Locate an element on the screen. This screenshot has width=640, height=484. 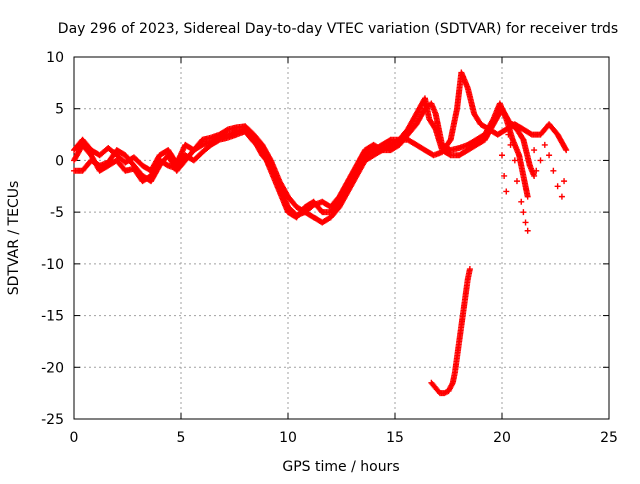
y-tick-label: -5 is located at coordinates (57, 213).